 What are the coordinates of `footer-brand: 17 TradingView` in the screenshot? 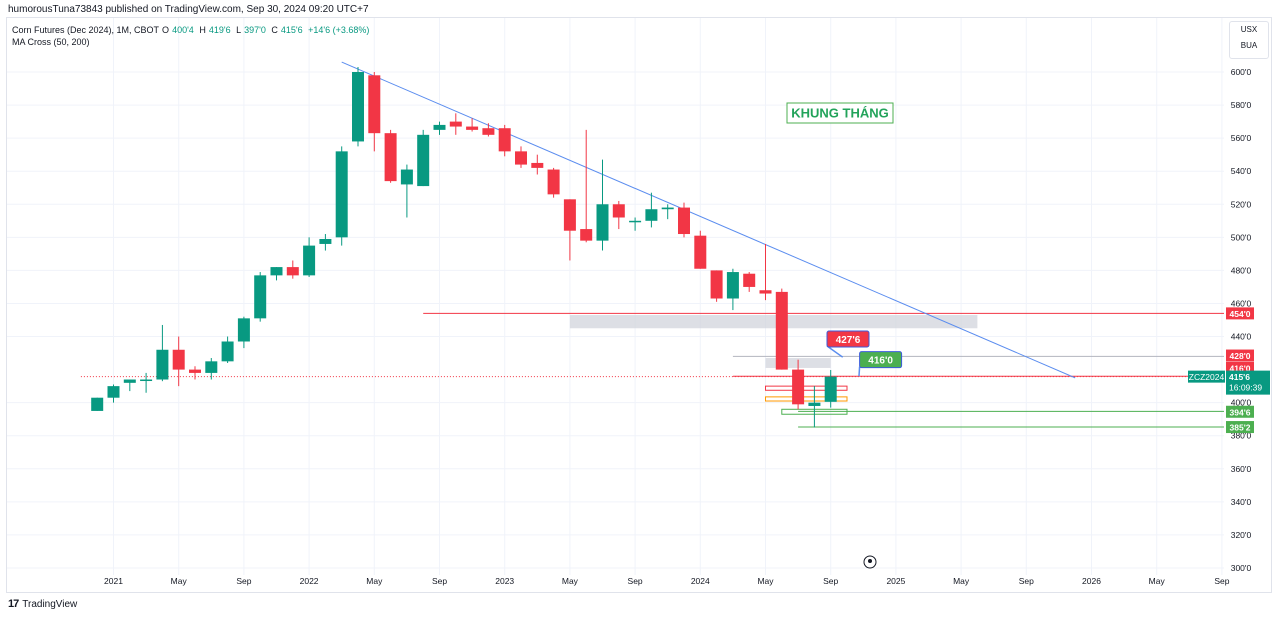 It's located at (42, 604).